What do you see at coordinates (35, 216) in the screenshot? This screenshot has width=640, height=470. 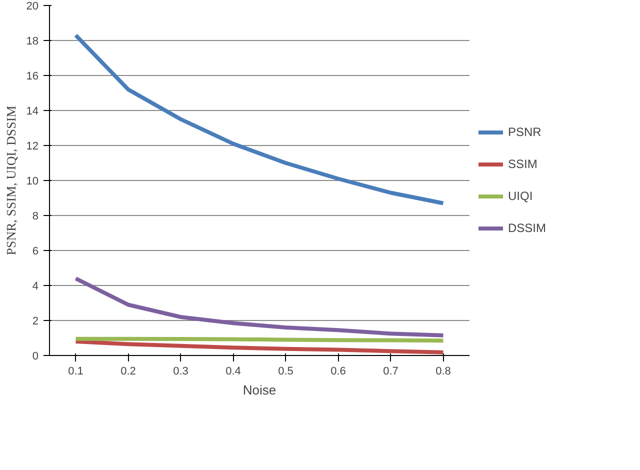 I see `y-tick-label: 8` at bounding box center [35, 216].